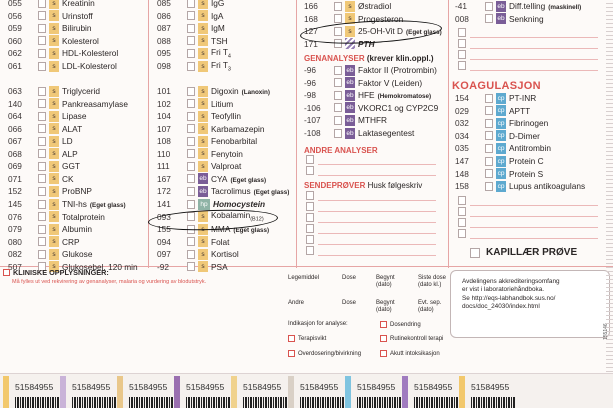 The height and width of the screenshot is (408, 613). Describe the element at coordinates (77, 266) in the screenshot. I see `analysis-row: 507 s Glukosebel. 120 min` at that location.